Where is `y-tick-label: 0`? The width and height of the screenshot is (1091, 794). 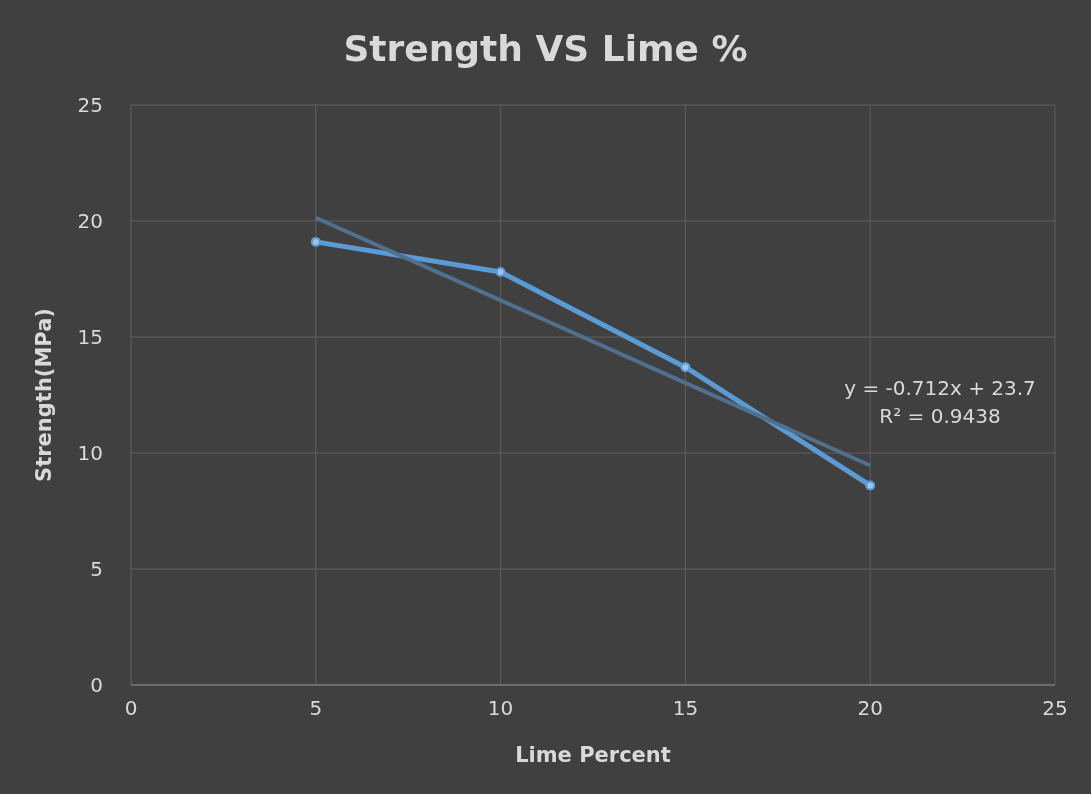 y-tick-label: 0 is located at coordinates (96, 685).